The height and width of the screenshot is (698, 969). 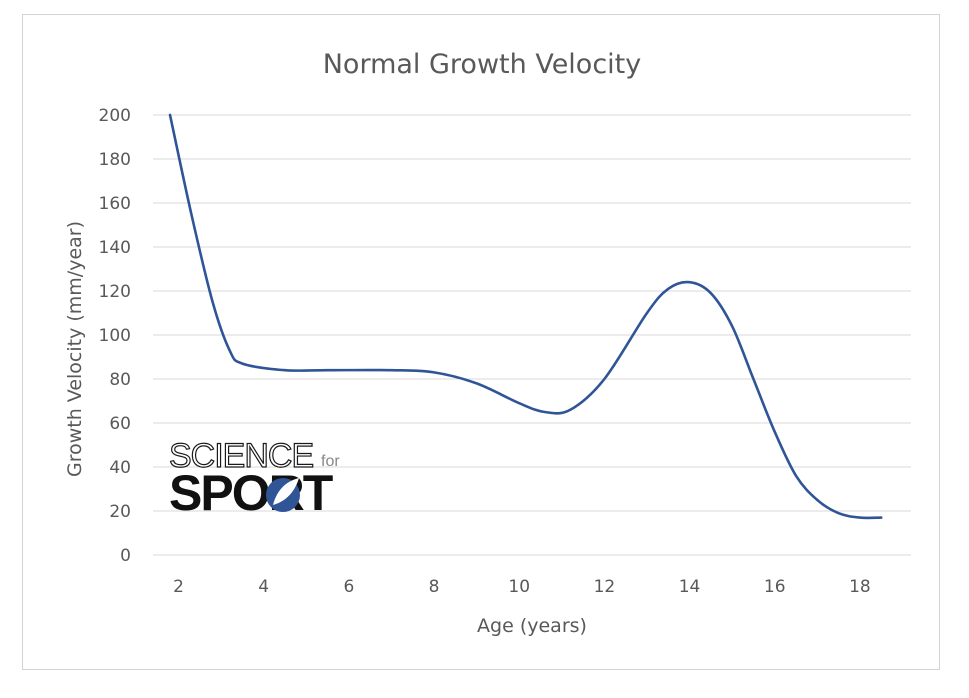 What do you see at coordinates (348, 587) in the screenshot?
I see `x-tick-label: 6` at bounding box center [348, 587].